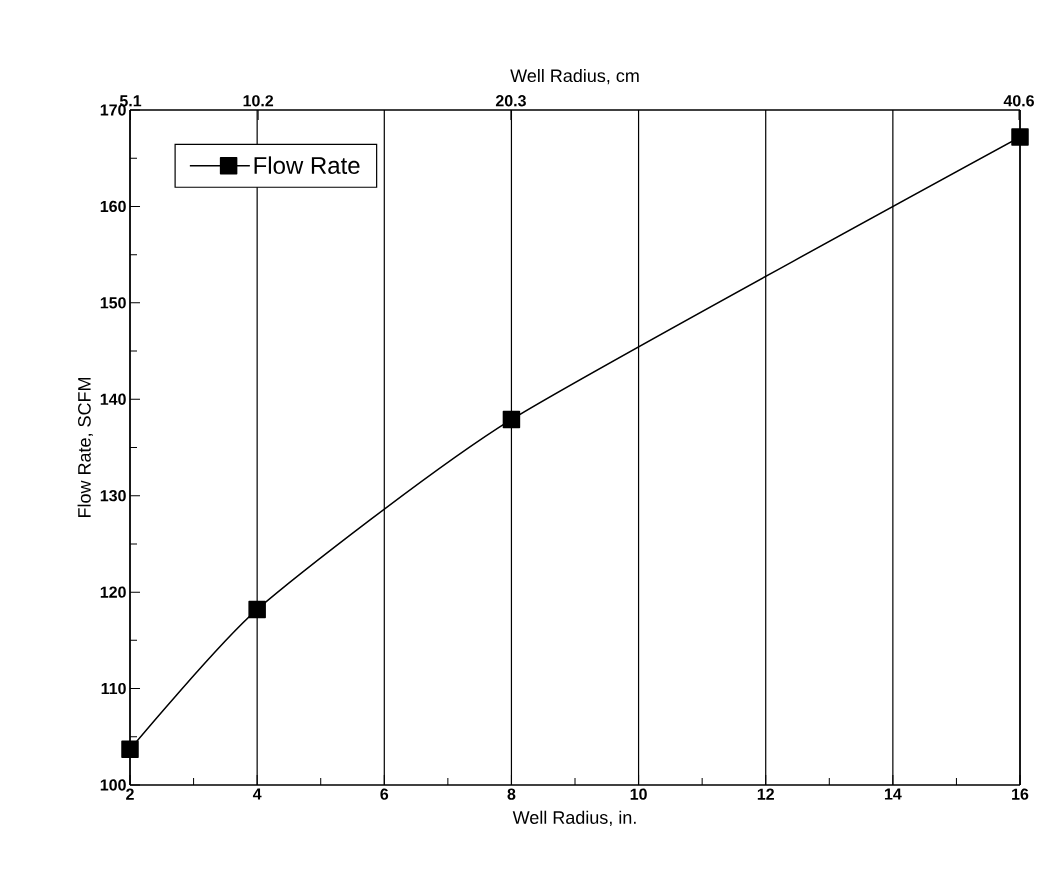 The height and width of the screenshot is (874, 1049). I want to click on y-axis-title: Flow Rate, SCFM, so click(85, 447).